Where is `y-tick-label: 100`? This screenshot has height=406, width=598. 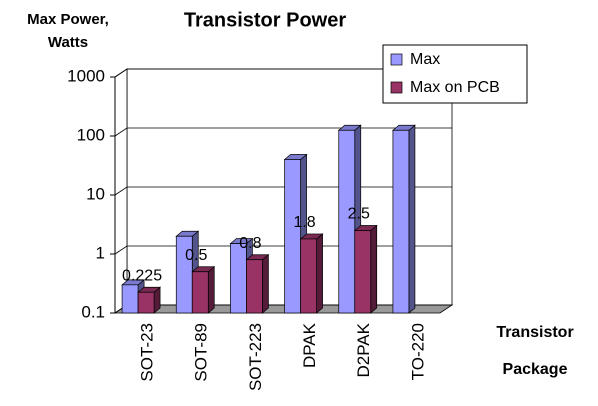 y-tick-label: 100 is located at coordinates (91, 134).